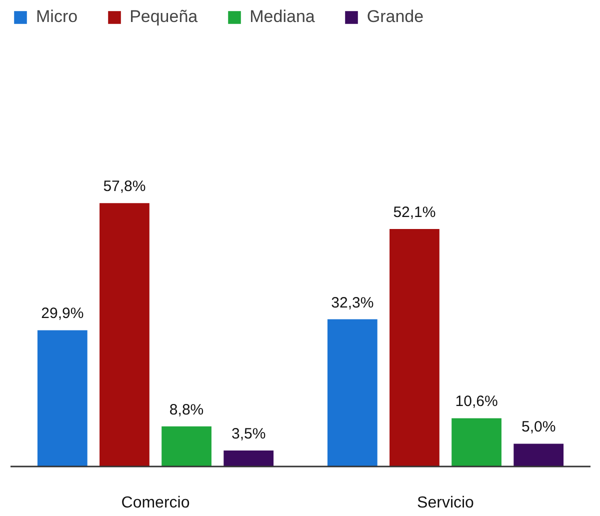 The image size is (600, 516). Describe the element at coordinates (414, 213) in the screenshot. I see `data-label: 52,1%` at that location.